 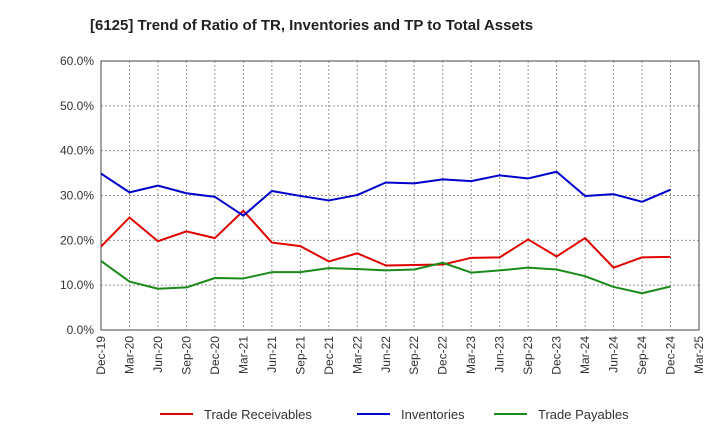 What do you see at coordinates (642, 355) in the screenshot?
I see `x-tick-label: Sep-24` at bounding box center [642, 355].